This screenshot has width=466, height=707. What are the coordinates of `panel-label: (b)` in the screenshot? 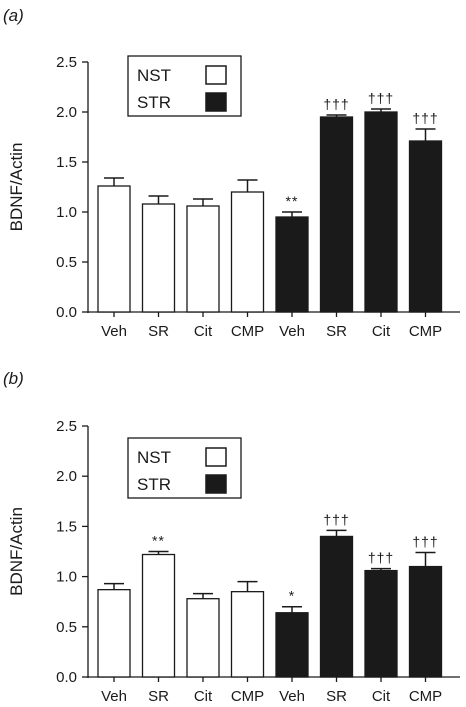 It's located at (13, 378).